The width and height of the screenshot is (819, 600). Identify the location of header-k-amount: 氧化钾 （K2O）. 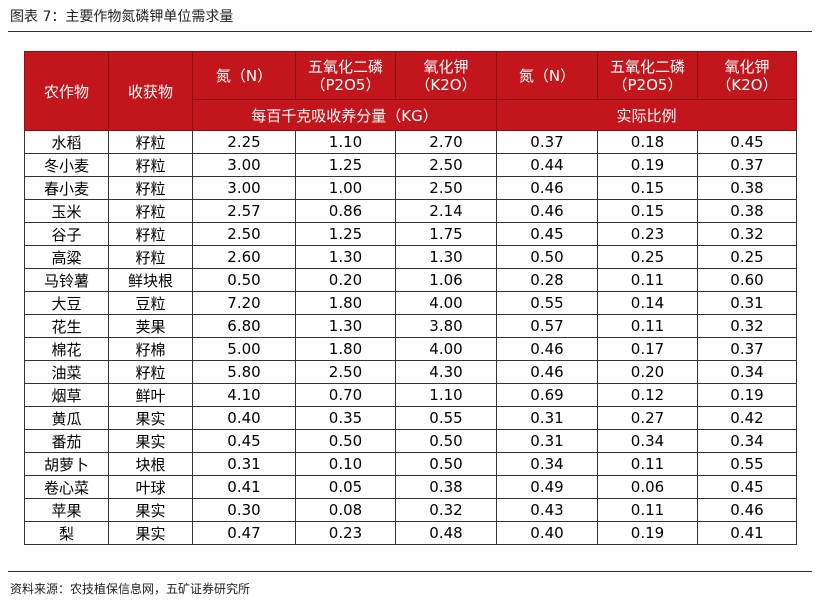
(446, 75).